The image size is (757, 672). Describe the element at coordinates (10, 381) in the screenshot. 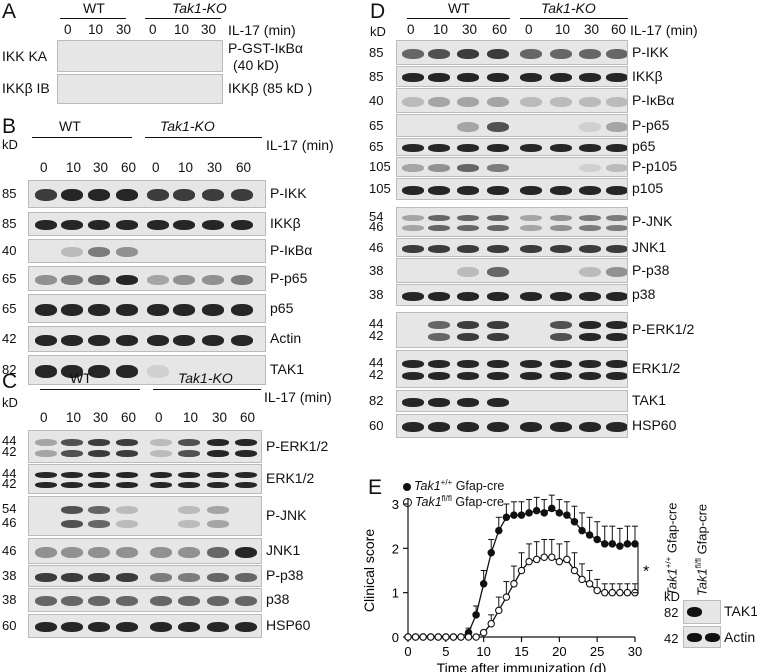

I see `panel-letter-c: C` at that location.